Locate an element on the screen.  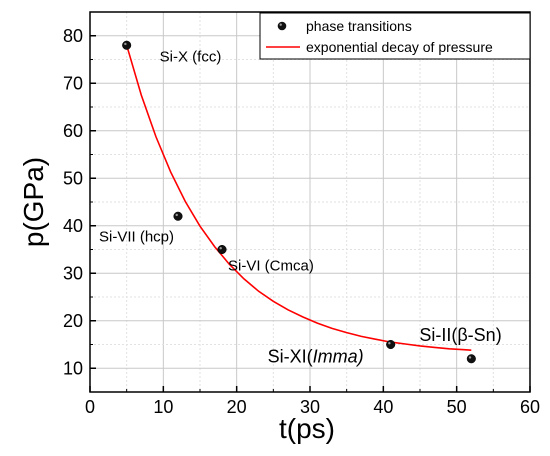
point-label: Si-VII (hcp) is located at coordinates (136, 236).